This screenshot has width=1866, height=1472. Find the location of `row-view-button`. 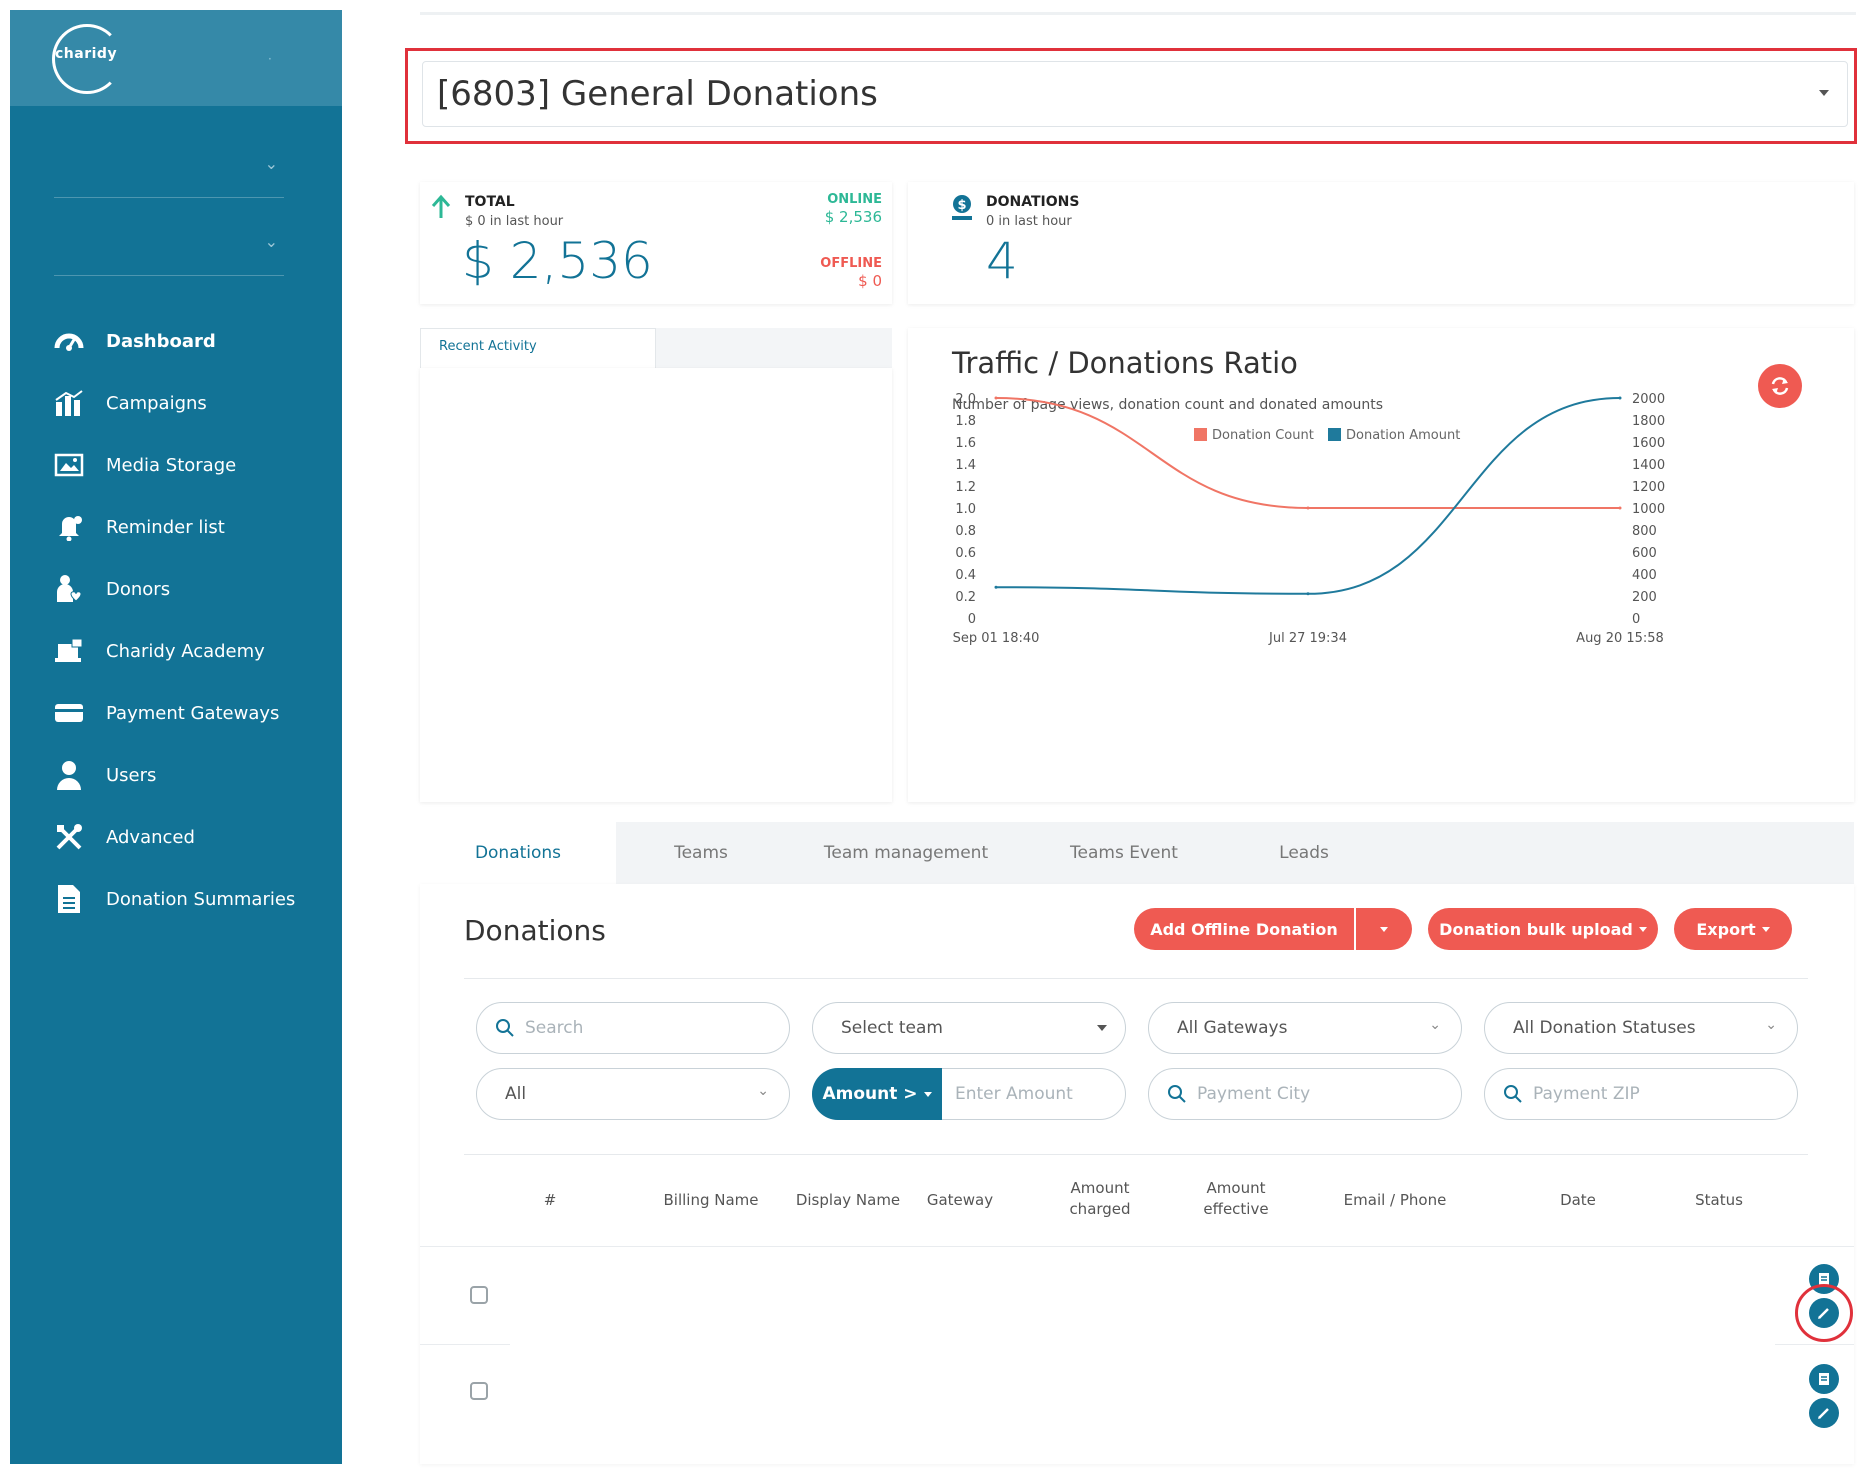

row-view-button is located at coordinates (1824, 1379).